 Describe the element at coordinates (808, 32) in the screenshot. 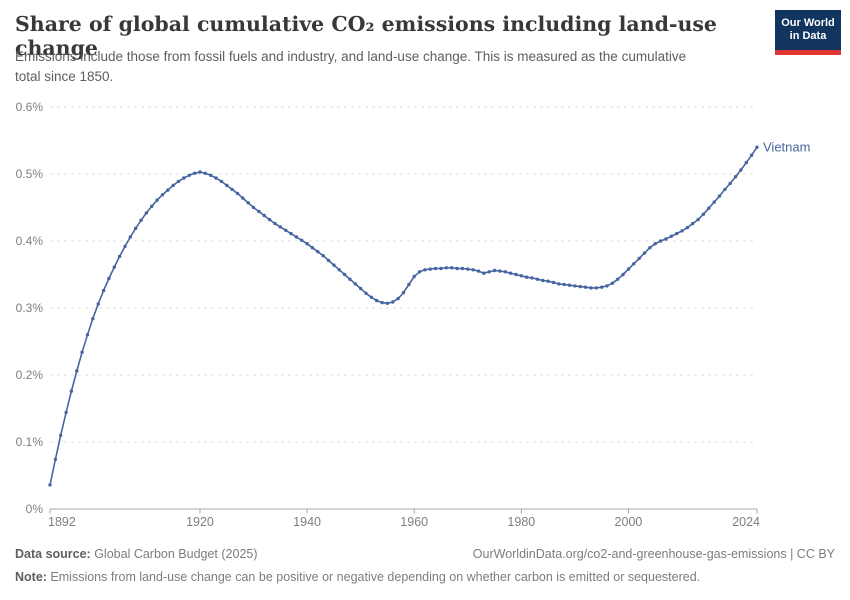

I see `owid-logo: Our World in Data` at that location.